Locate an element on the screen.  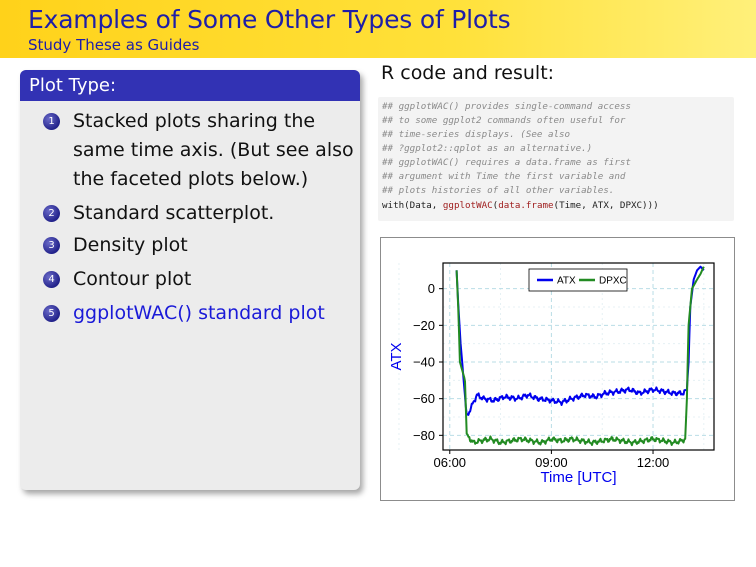
series-line-atx is located at coordinates (580, 340).